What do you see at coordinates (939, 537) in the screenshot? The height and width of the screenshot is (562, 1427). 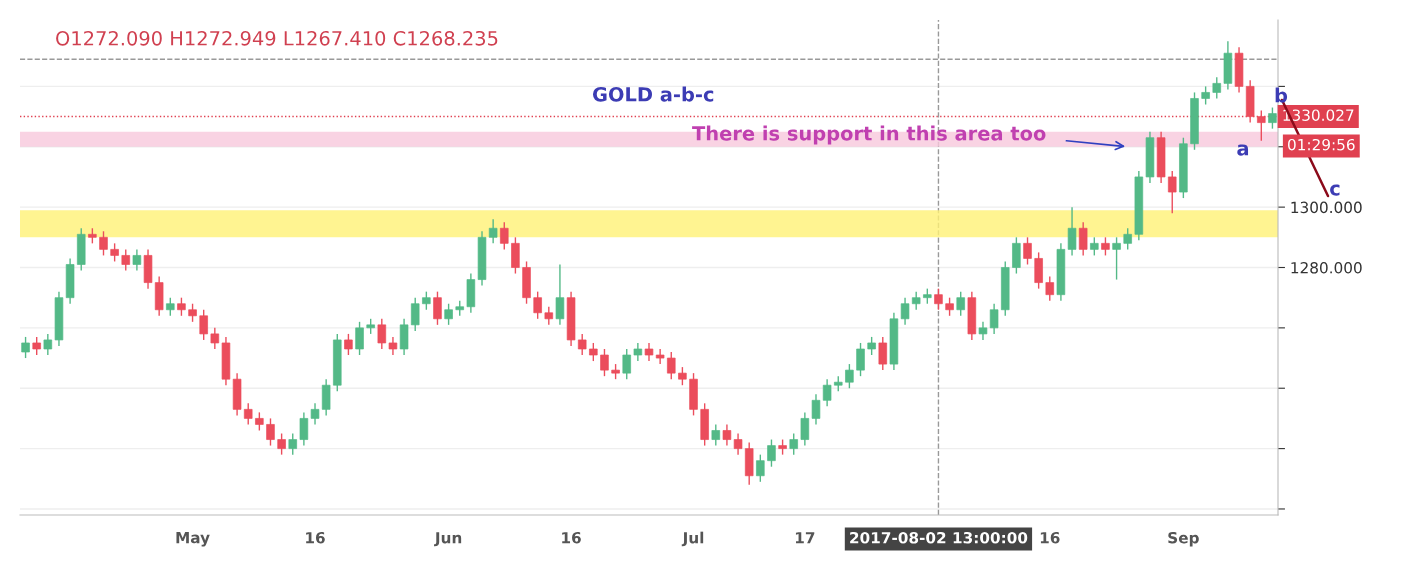 I see `x-tick-label: 2017-08-02 13:00:00` at bounding box center [939, 537].